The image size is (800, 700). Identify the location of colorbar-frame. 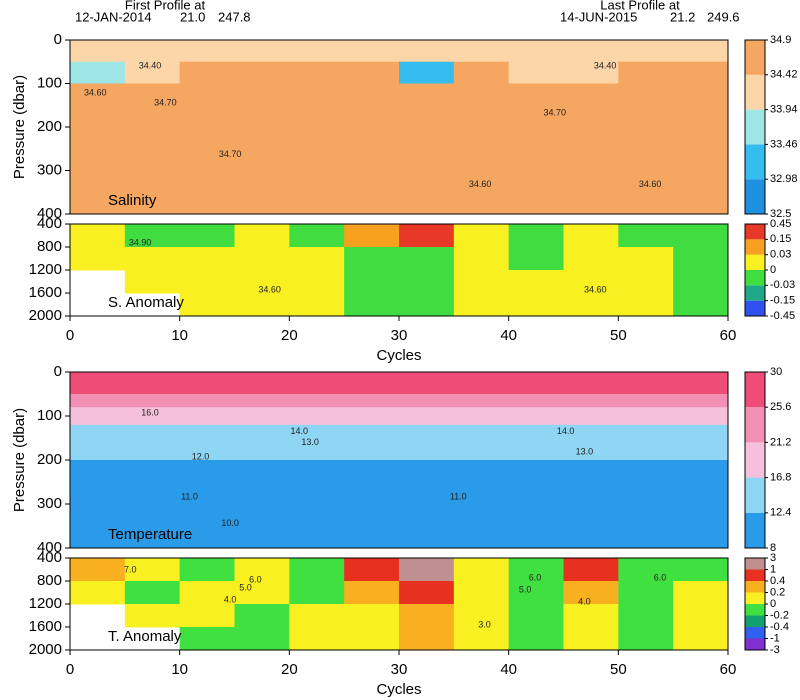
(755, 127).